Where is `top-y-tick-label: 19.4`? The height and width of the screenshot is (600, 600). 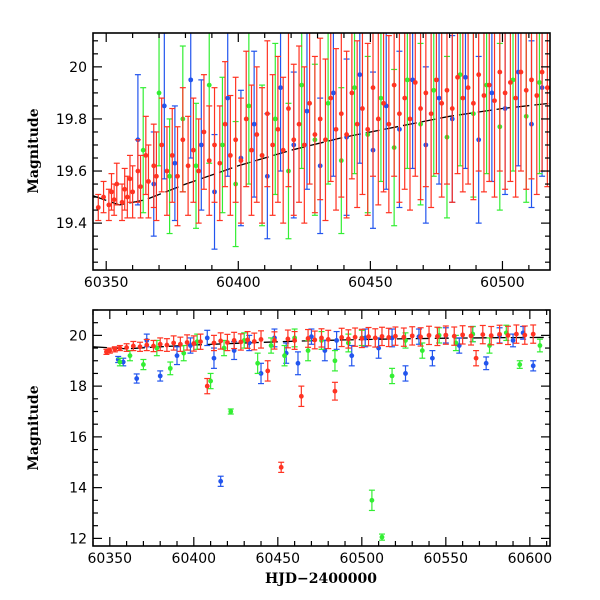
top-y-tick-label: 19.4 is located at coordinates (71, 224).